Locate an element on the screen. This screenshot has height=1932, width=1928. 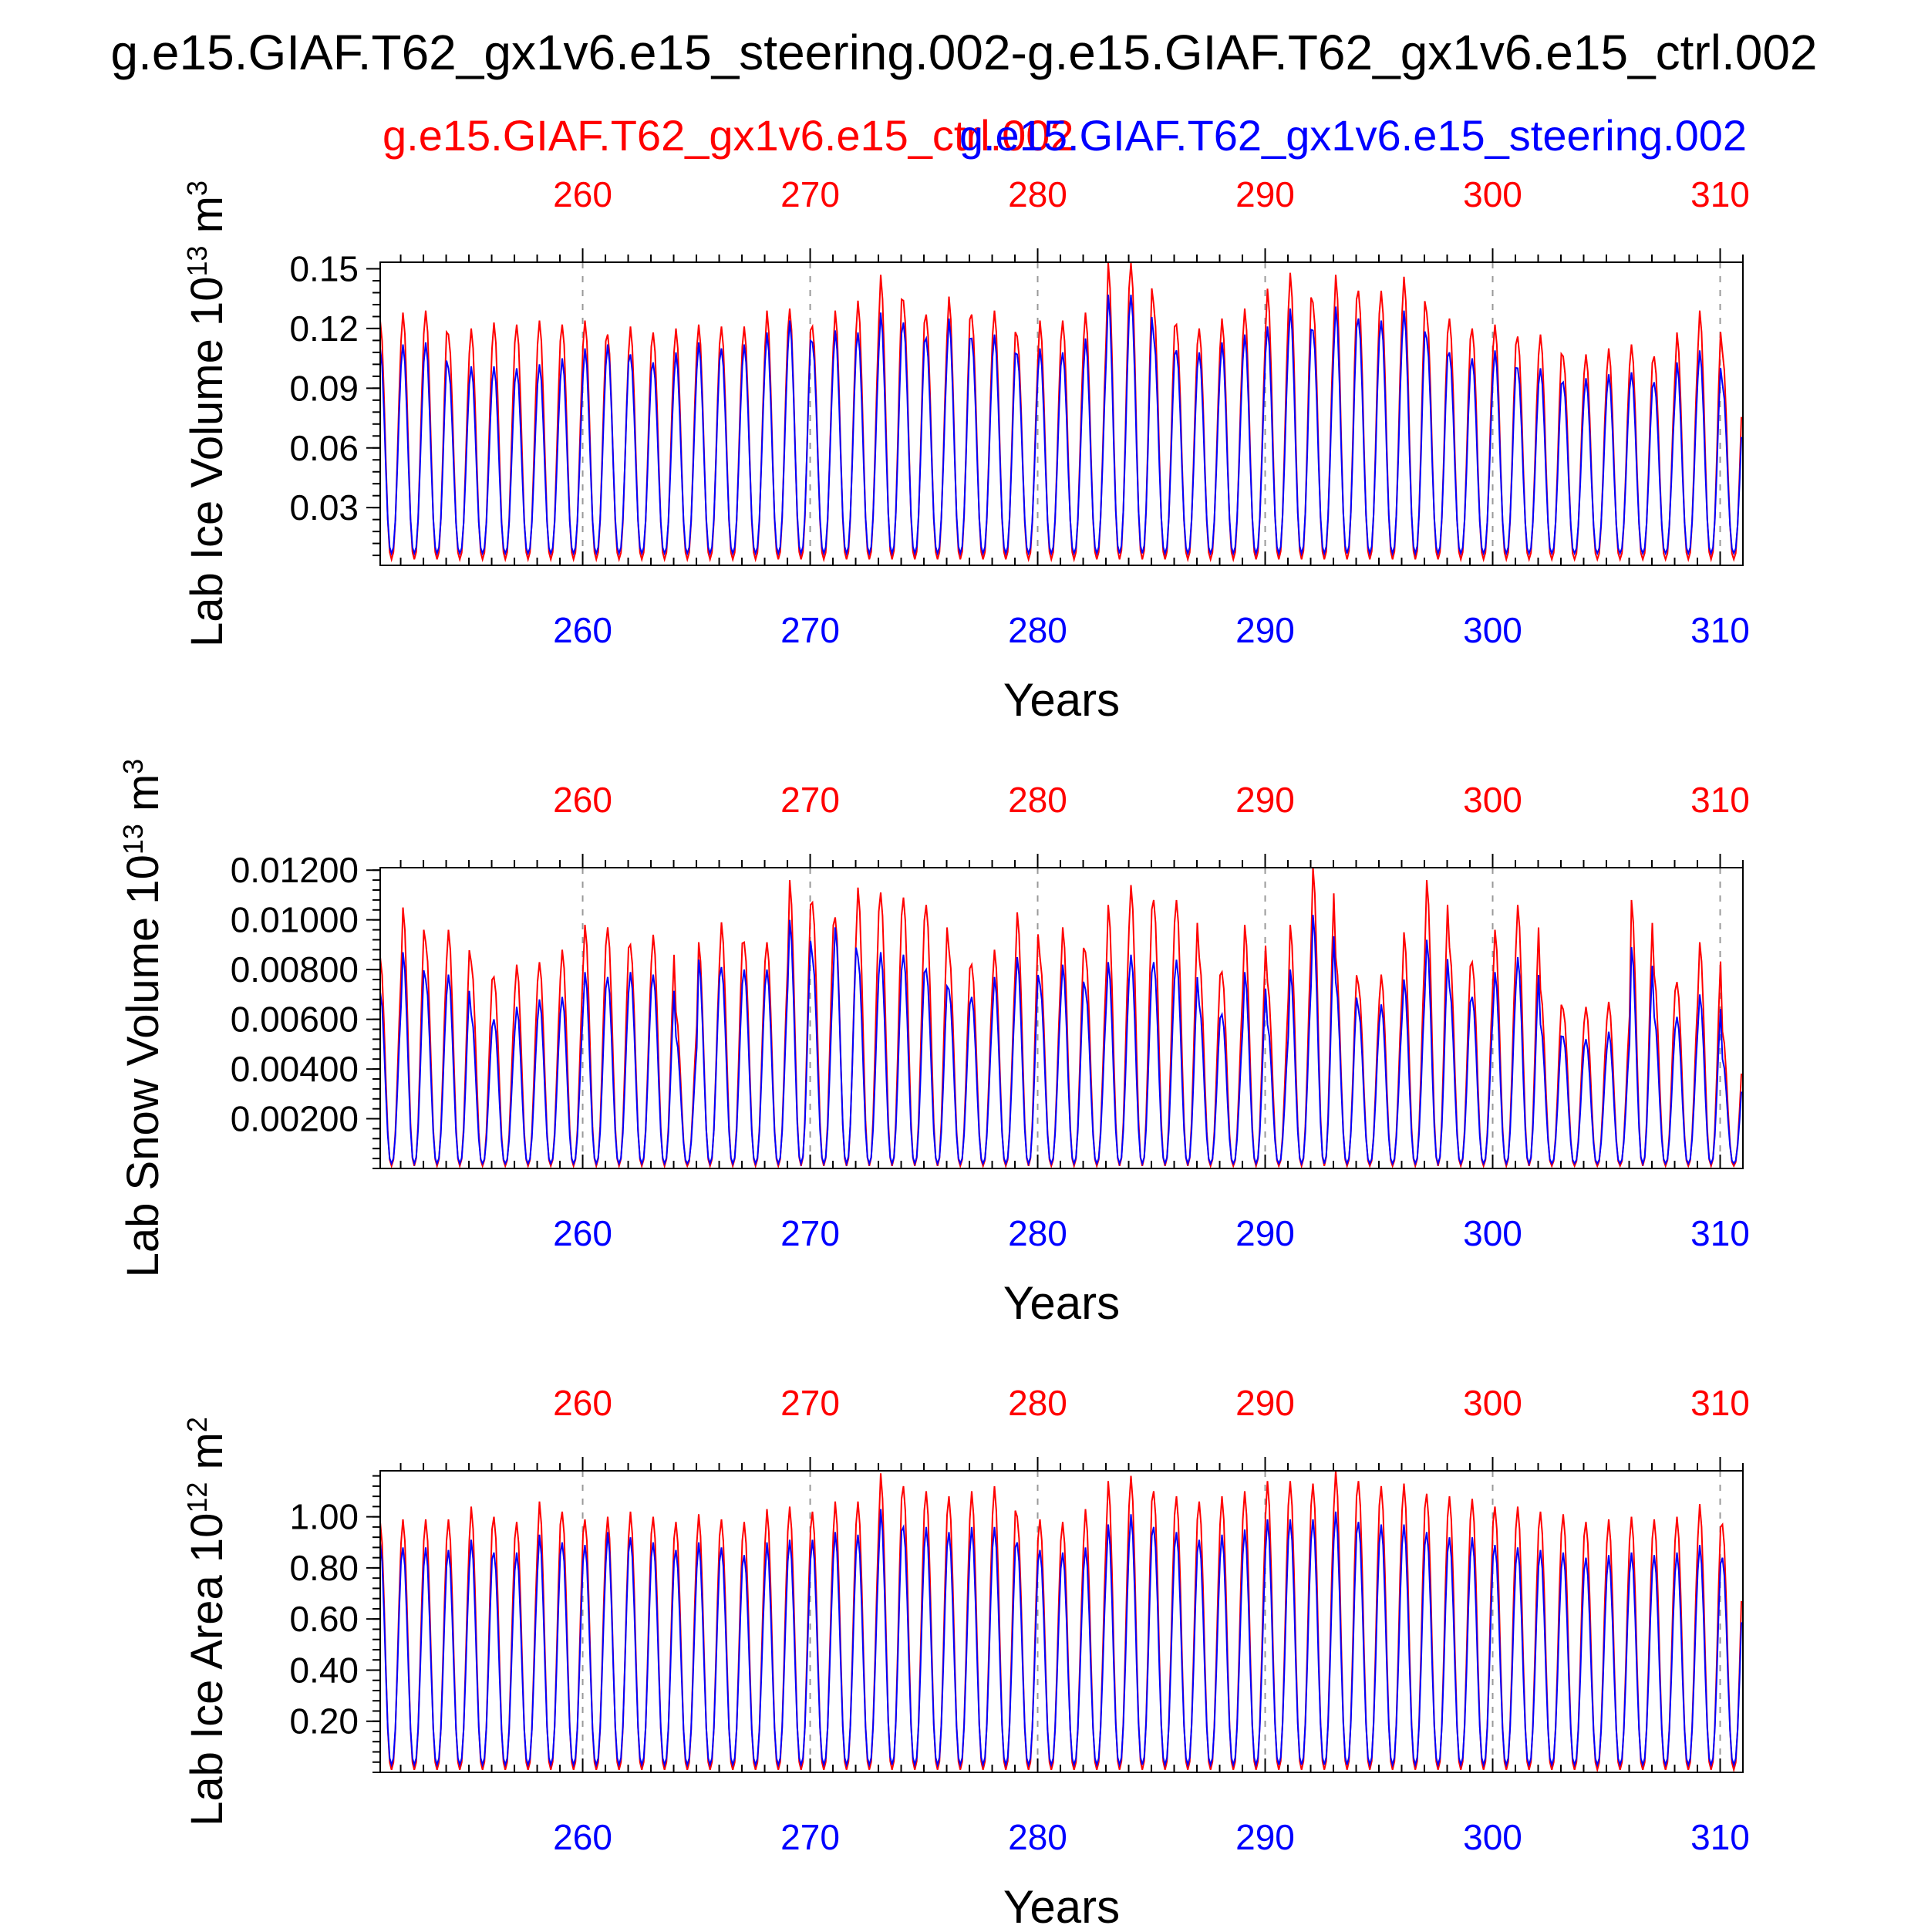
y-tick-label: 0.00400 is located at coordinates (295, 1069).